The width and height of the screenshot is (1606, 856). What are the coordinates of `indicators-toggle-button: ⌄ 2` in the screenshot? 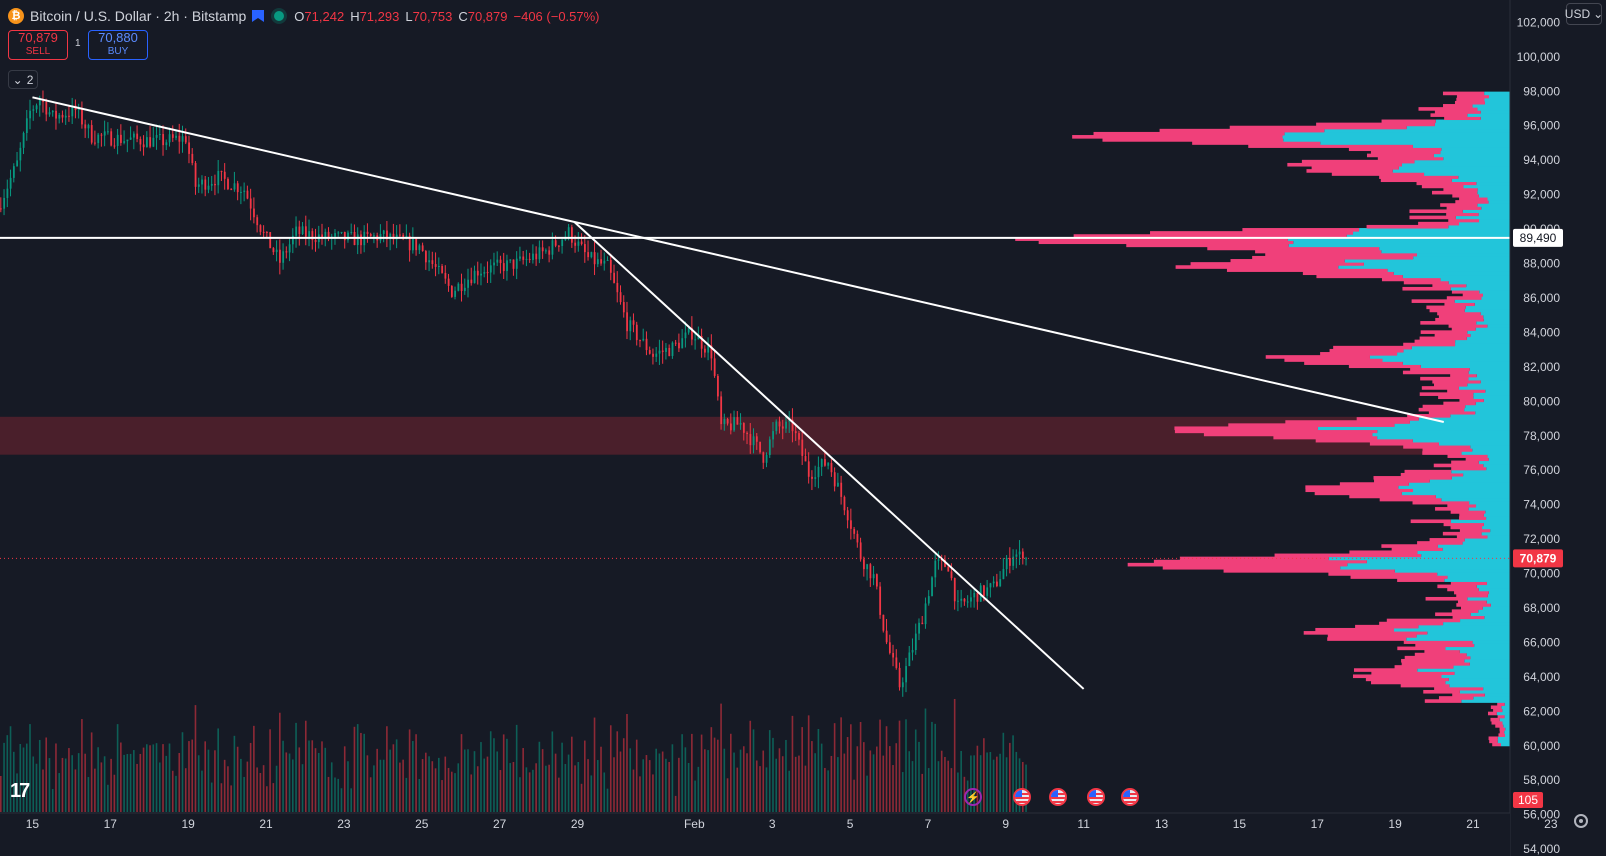 It's located at (23, 79).